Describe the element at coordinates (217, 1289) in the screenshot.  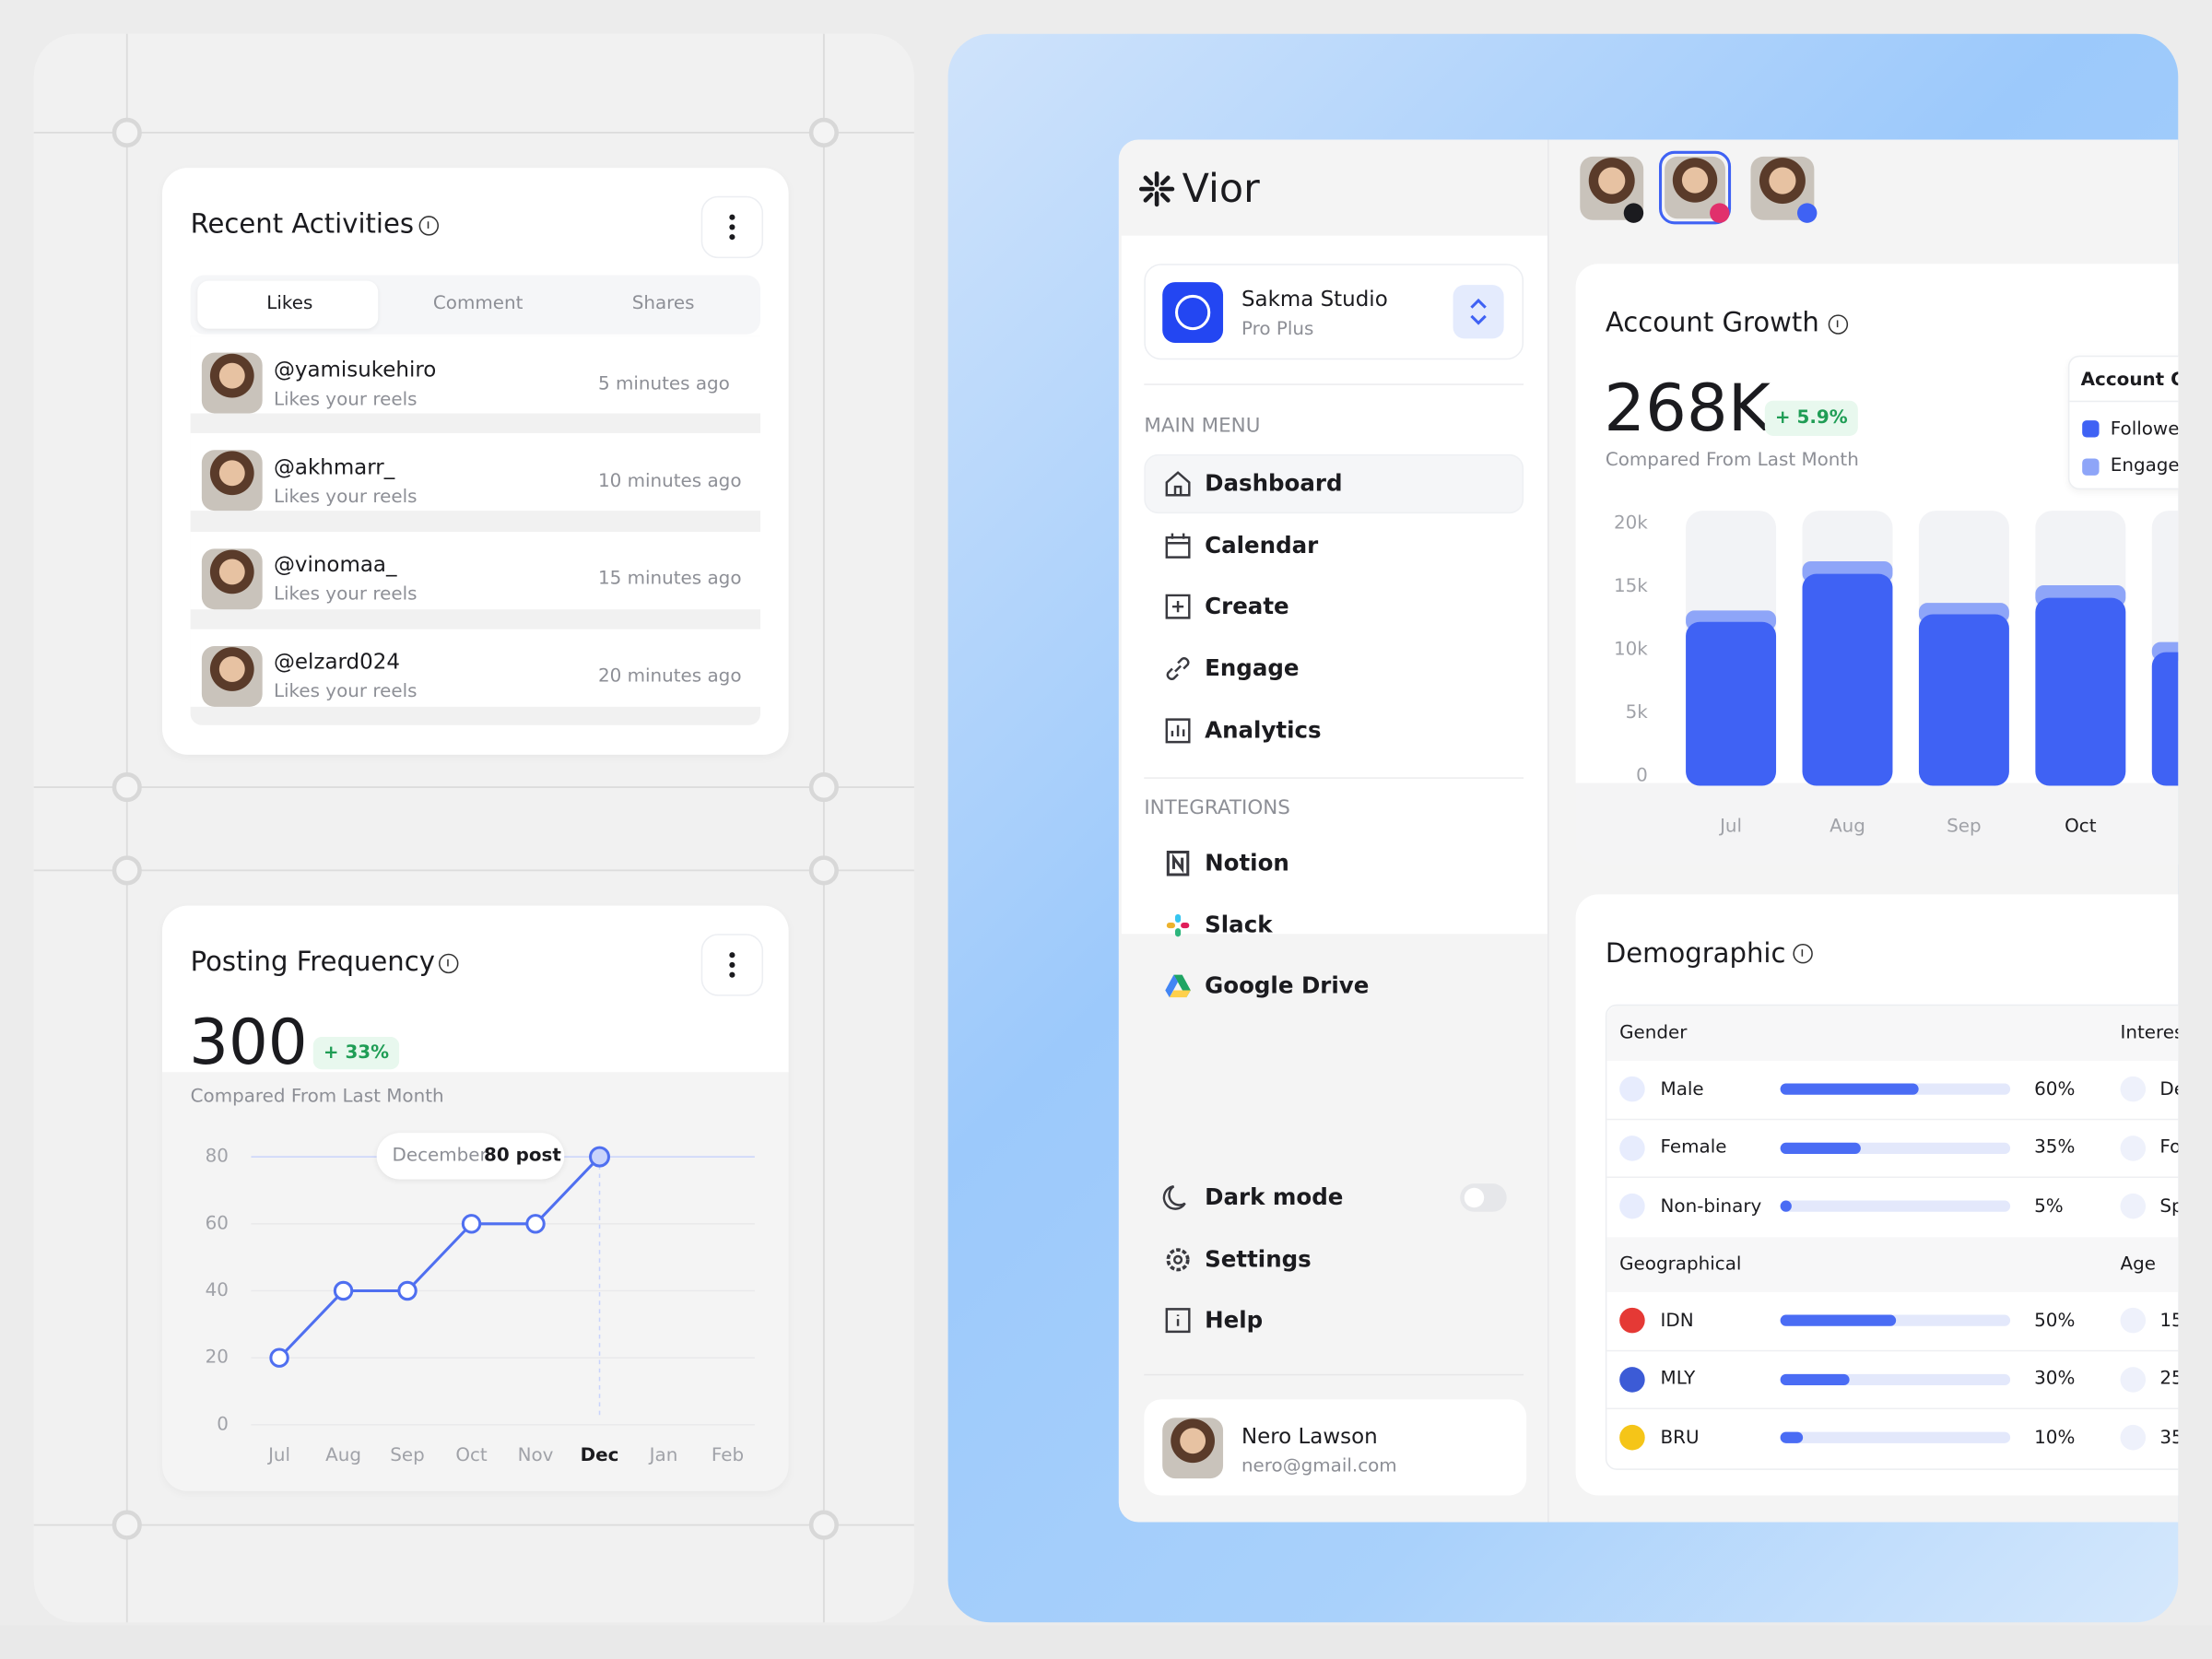
I see `y-tick-label: 40` at that location.